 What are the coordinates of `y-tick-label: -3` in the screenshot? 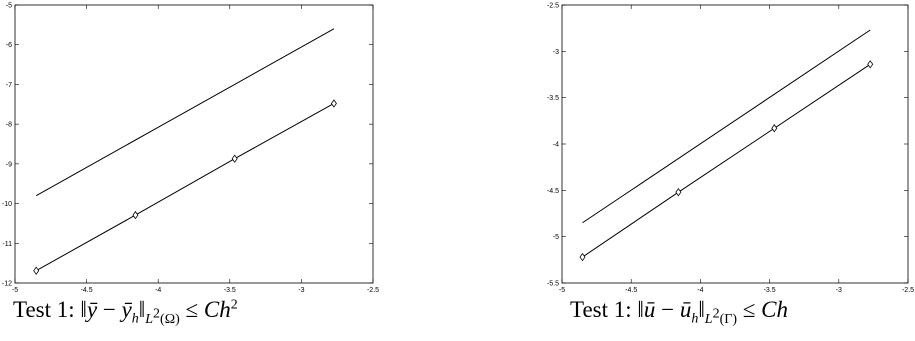 It's located at (556, 52).